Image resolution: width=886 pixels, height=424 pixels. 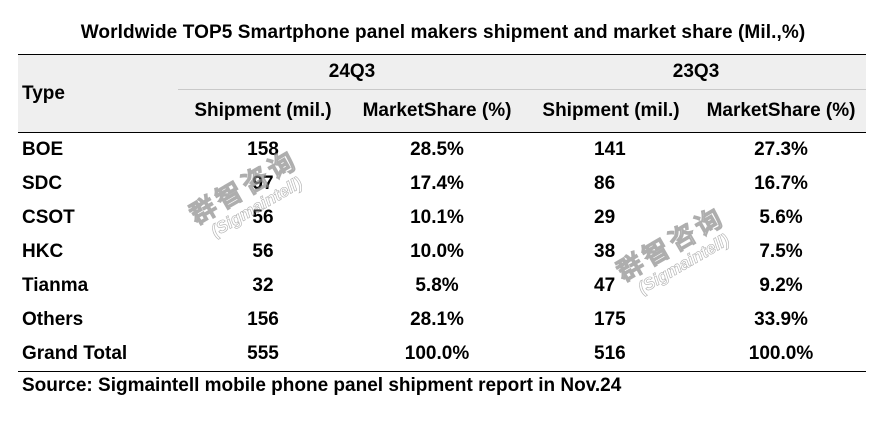 I want to click on period-header-24q3: 24Q3, so click(x=352, y=72).